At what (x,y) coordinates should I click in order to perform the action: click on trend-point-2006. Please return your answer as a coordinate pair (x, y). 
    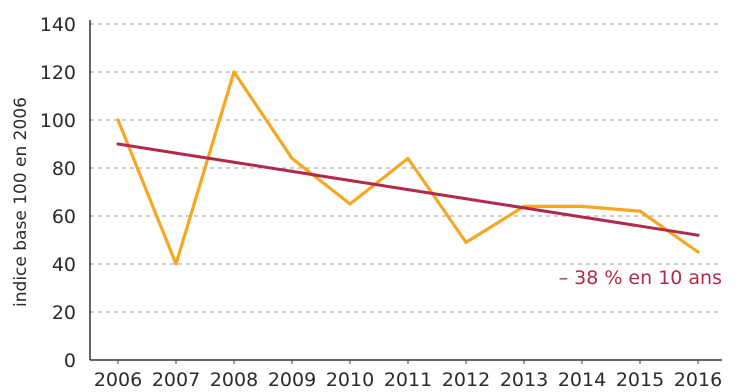
    Looking at the image, I should click on (118, 144).